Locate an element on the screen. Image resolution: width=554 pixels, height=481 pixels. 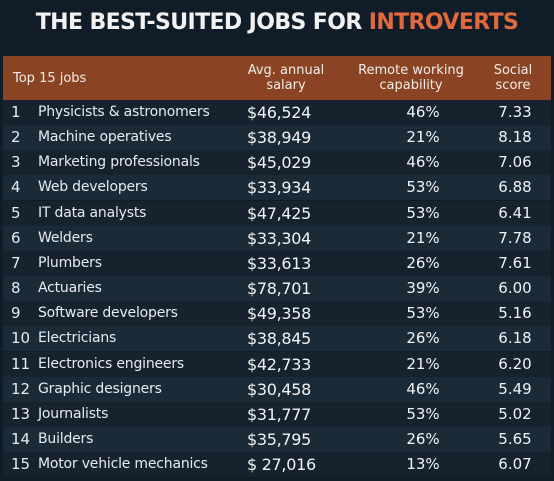
table-row: 3 Marketing professionals $45,029 46% 7.06 is located at coordinates (277, 163).